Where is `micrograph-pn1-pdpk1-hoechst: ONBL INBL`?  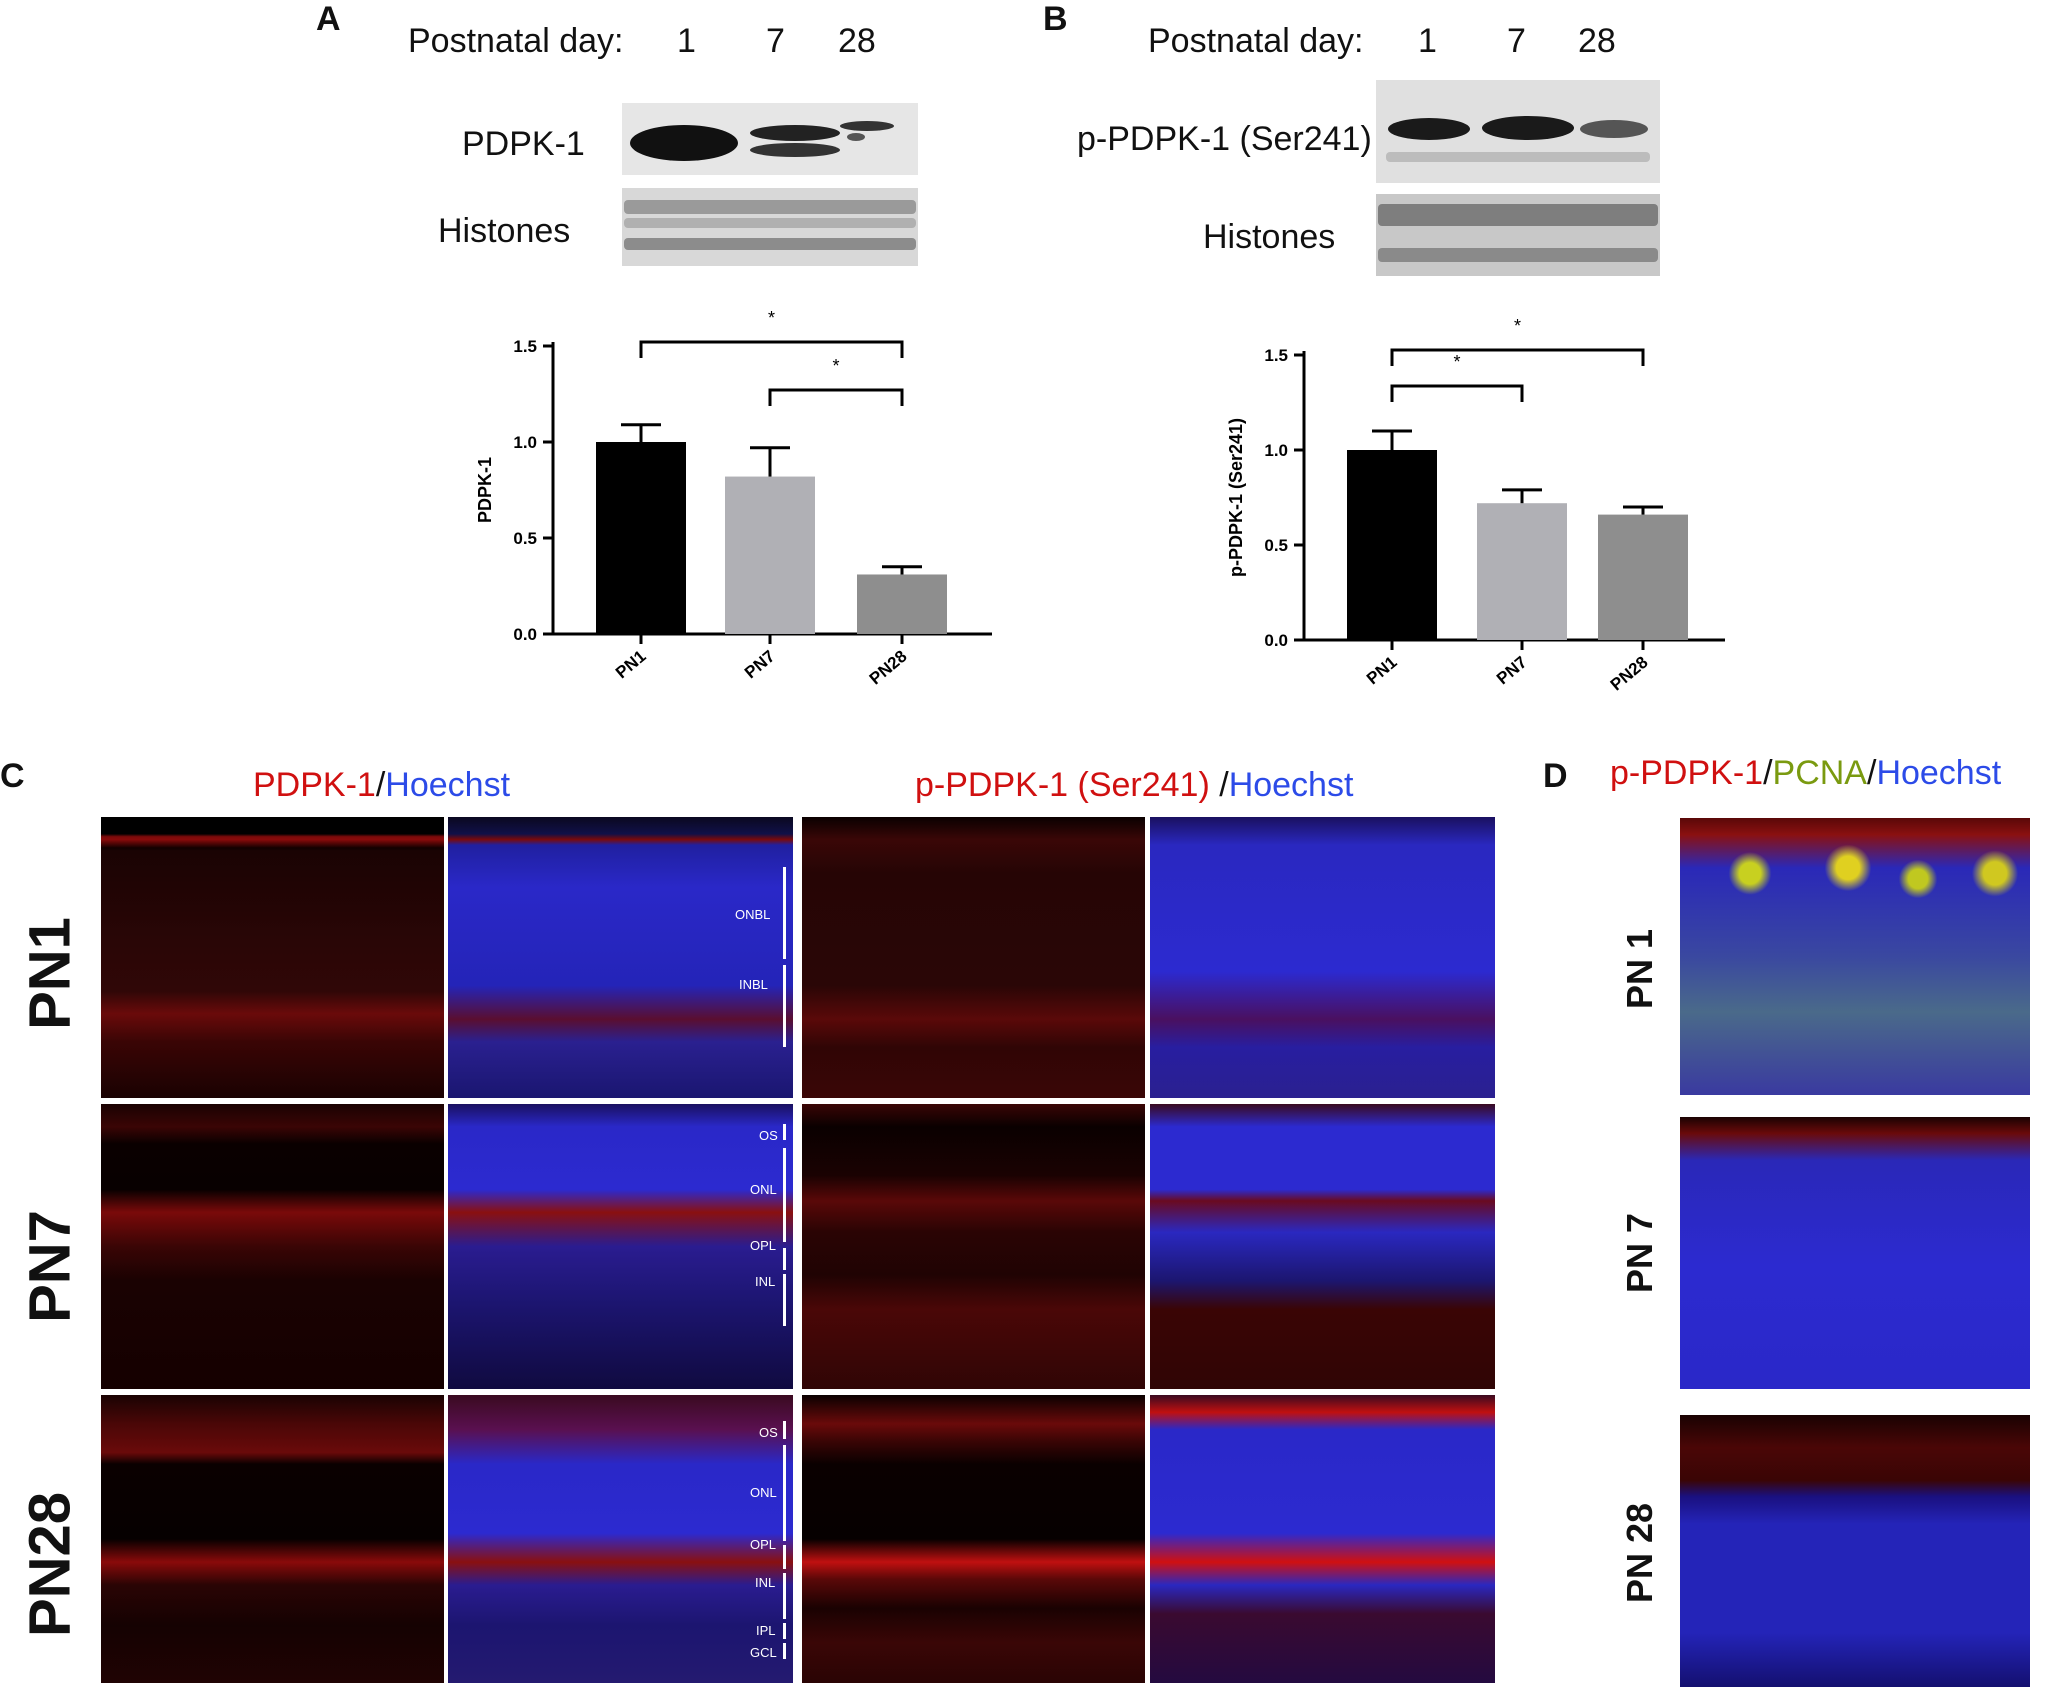
micrograph-pn1-pdpk1-hoechst: ONBL INBL is located at coordinates (620, 957).